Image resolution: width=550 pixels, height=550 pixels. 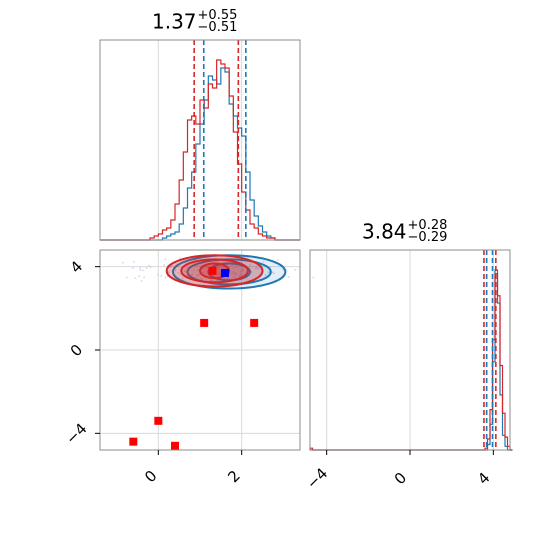 What do you see at coordinates (76, 266) in the screenshot?
I see `y-tick-label: 4` at bounding box center [76, 266].